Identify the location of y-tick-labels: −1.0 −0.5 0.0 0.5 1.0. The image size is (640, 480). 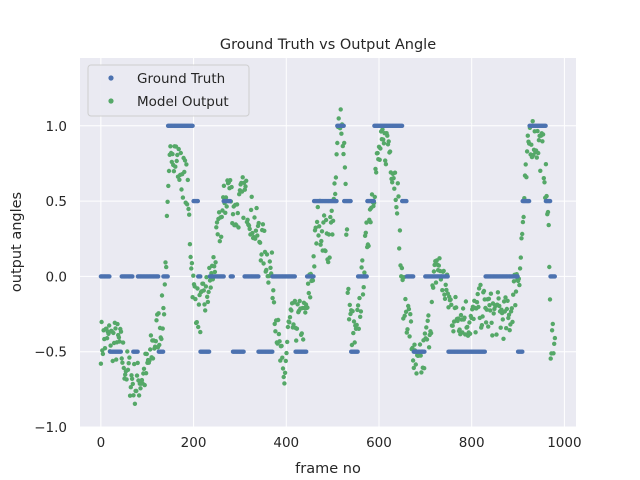
(50, 277).